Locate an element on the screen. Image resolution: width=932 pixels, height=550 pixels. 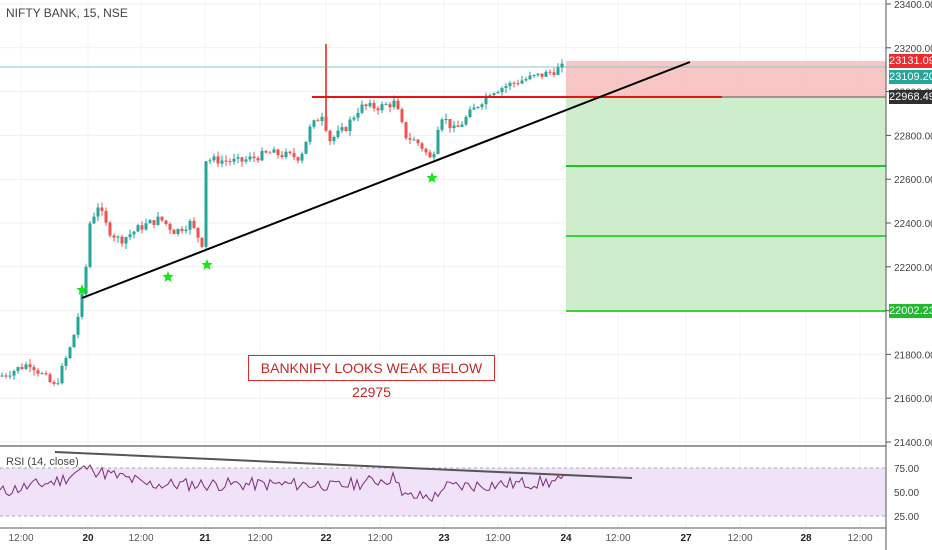
target-price-tag: 22002.23 is located at coordinates (910, 311).